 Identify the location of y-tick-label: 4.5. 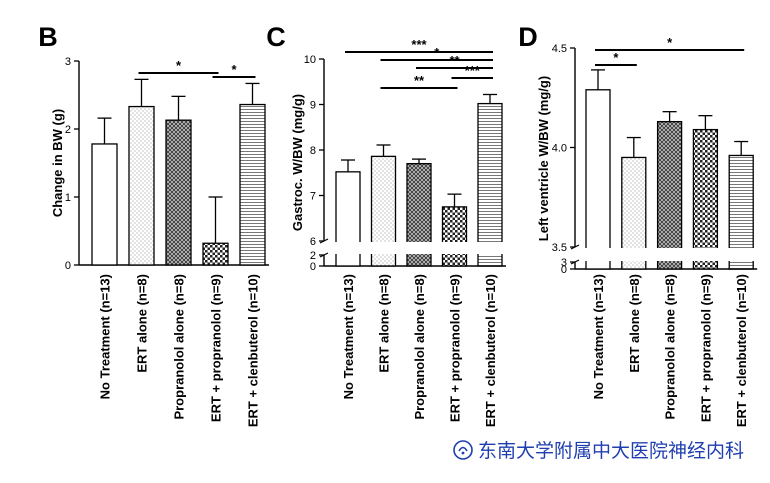
(559, 49).